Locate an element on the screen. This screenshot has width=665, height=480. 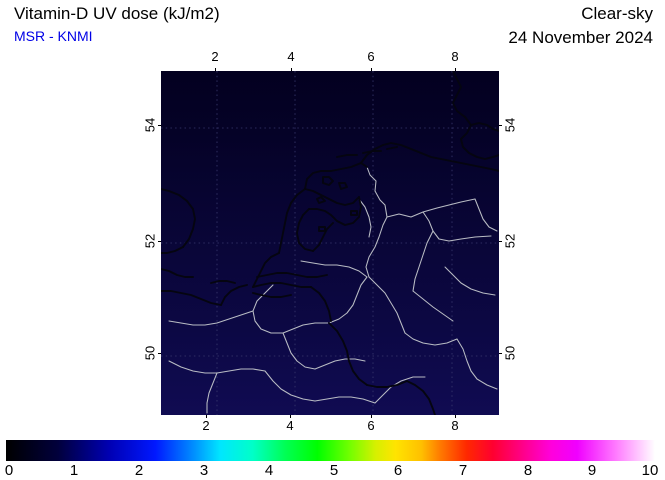
colorbar-tick-label: 8 is located at coordinates (528, 470).